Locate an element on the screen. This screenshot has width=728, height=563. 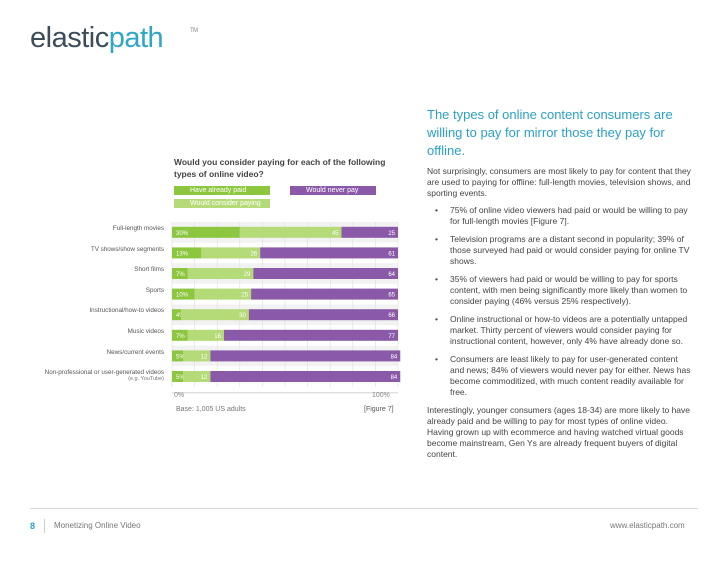
x-tick-0: 0% is located at coordinates (179, 395).